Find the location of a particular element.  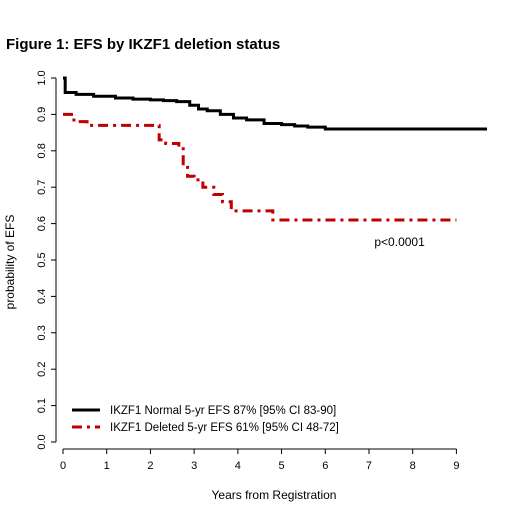

x-tick-label-6: 6 is located at coordinates (325, 466).